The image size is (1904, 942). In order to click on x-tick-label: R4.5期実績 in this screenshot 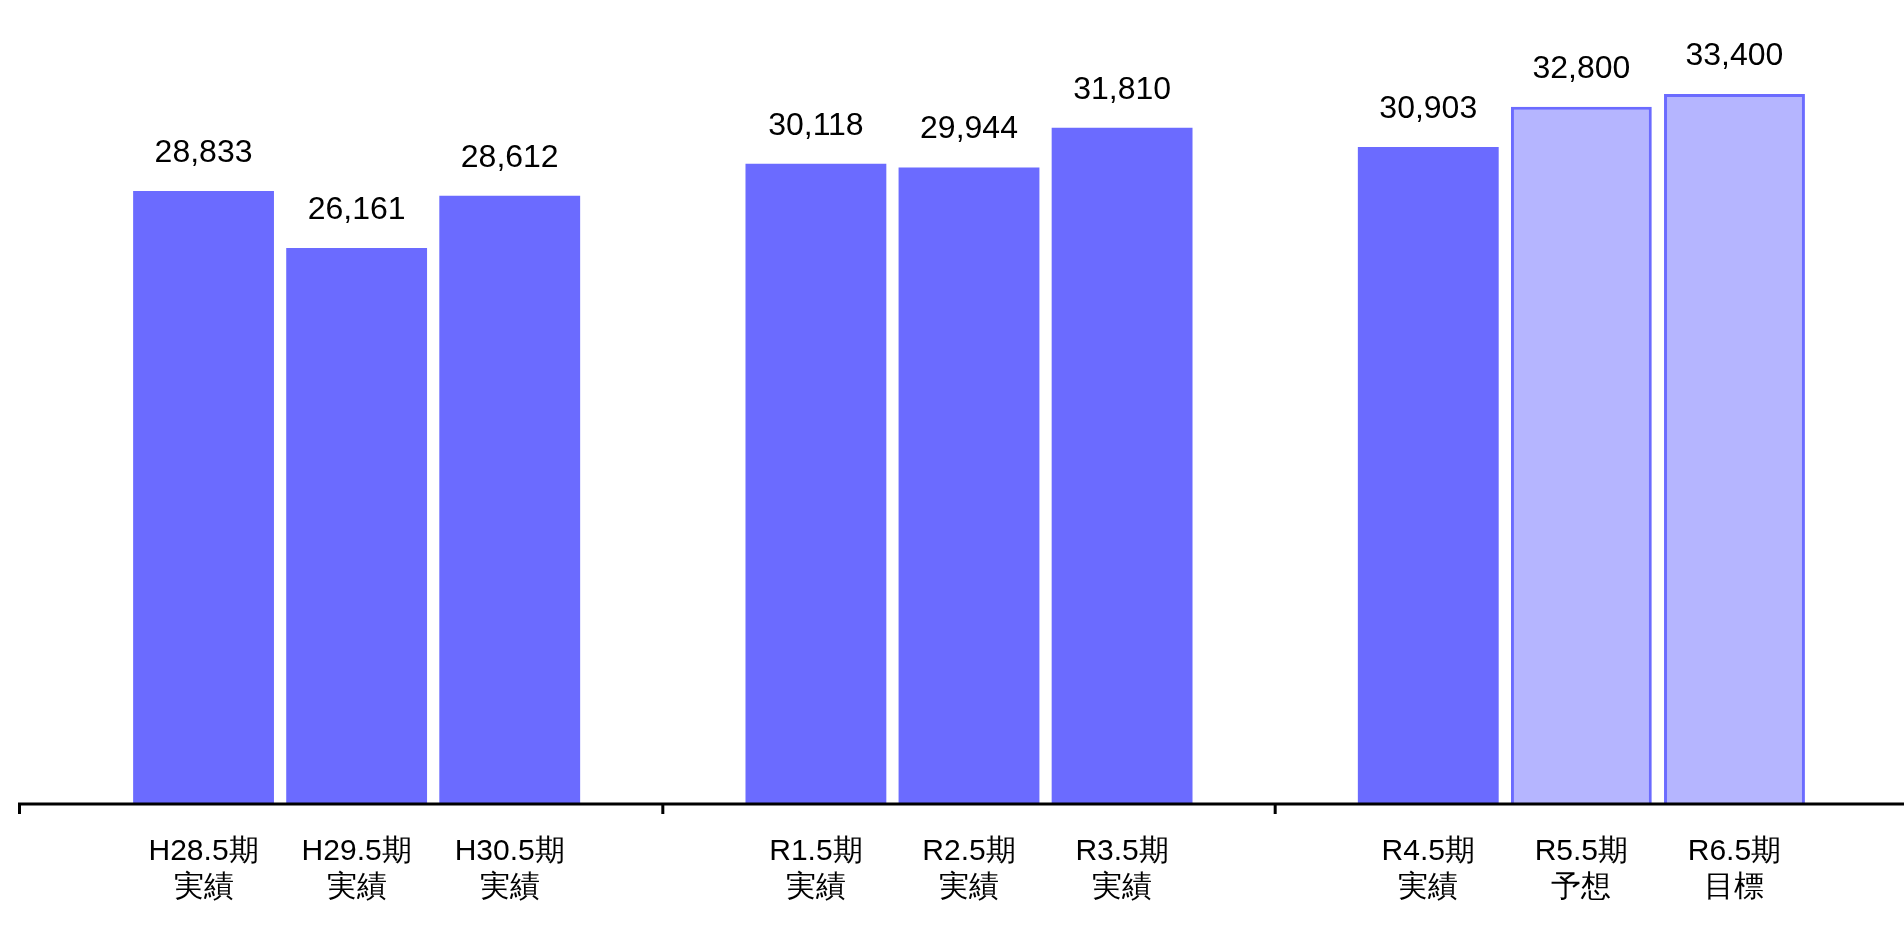, I will do `click(1428, 868)`.